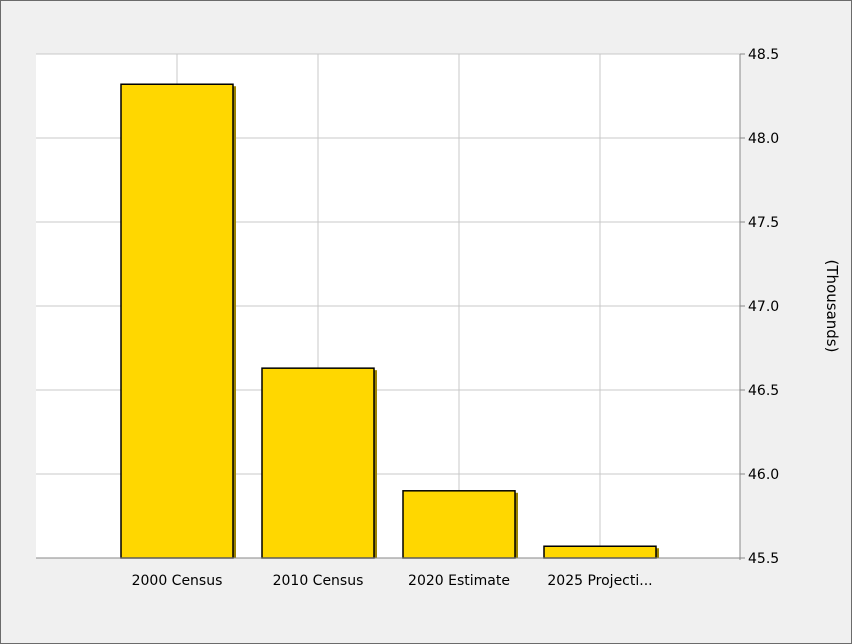  I want to click on y-tick-label: 45.5, so click(763, 559).